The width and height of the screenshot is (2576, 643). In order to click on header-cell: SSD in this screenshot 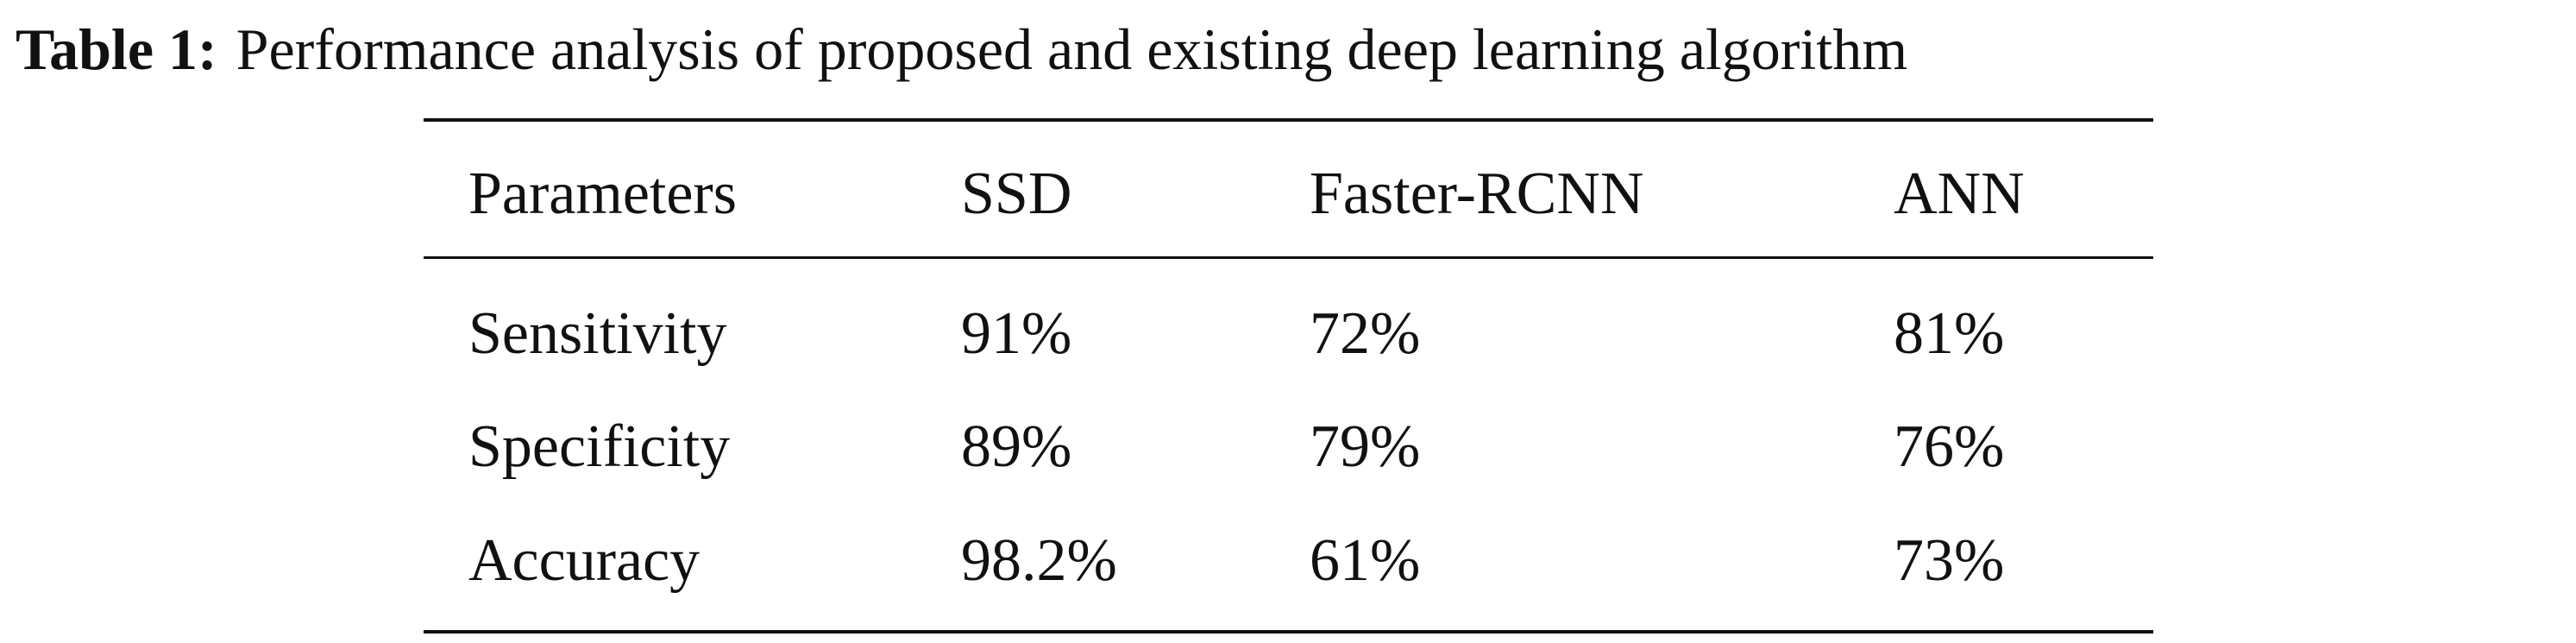, I will do `click(1016, 194)`.